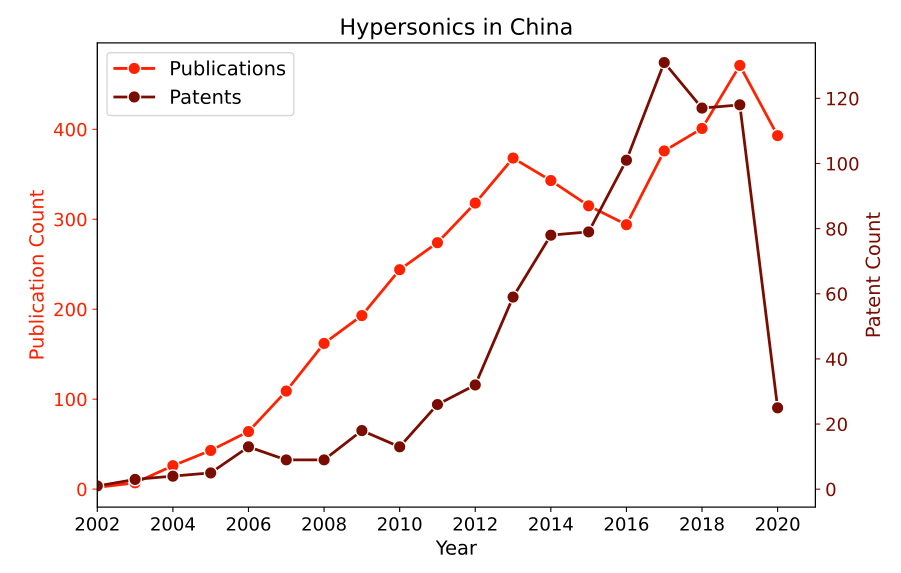 The height and width of the screenshot is (573, 901). I want to click on y-tick-label: 300, so click(70, 219).